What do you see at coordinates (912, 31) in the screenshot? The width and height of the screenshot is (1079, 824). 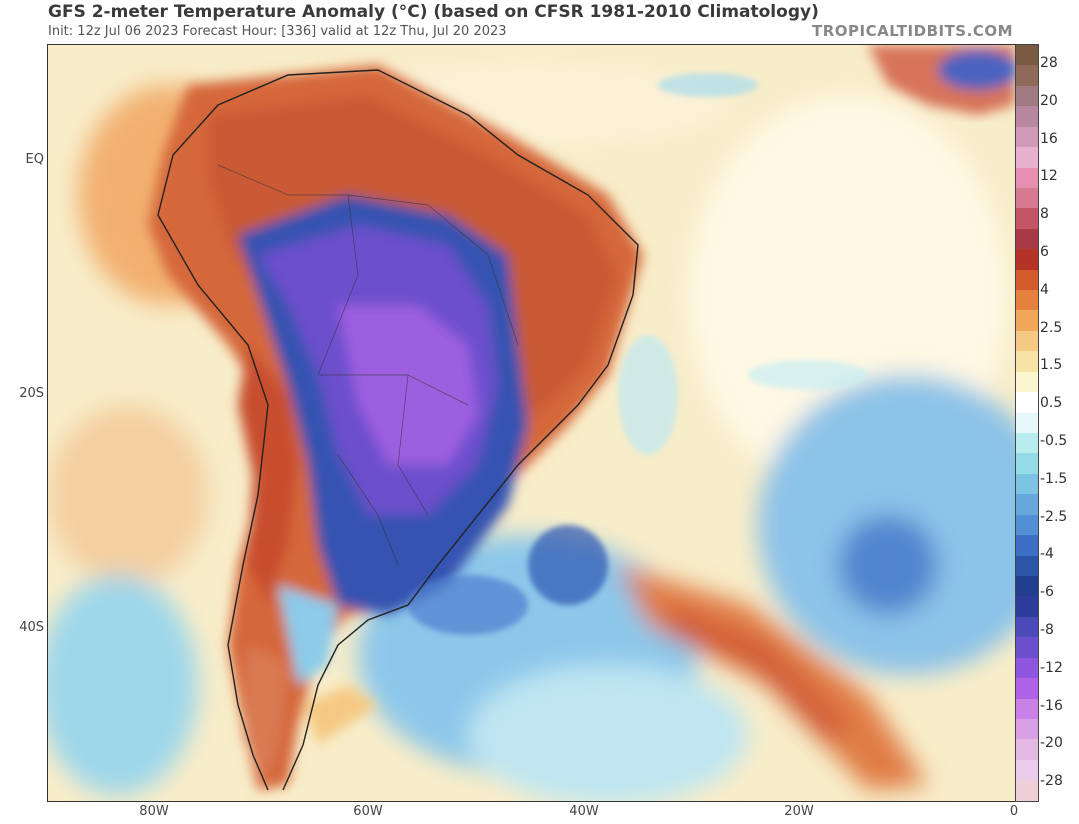 I see `brand-label: TROPICALTIDBITS.COM` at bounding box center [912, 31].